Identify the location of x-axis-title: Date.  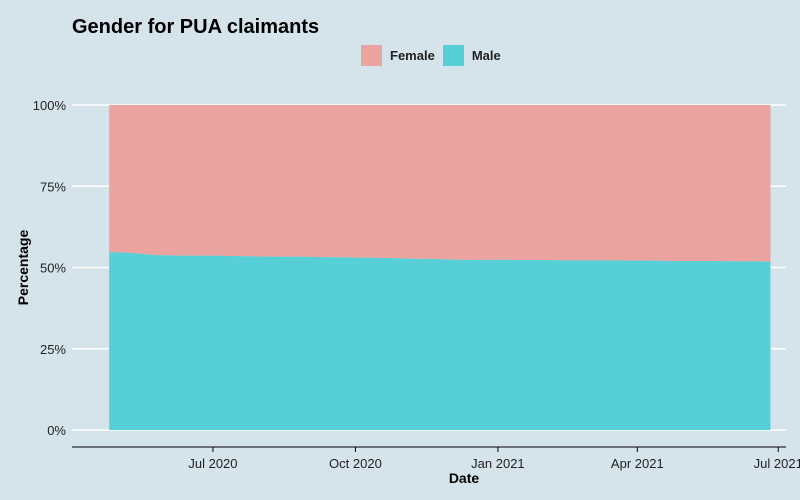
(464, 478).